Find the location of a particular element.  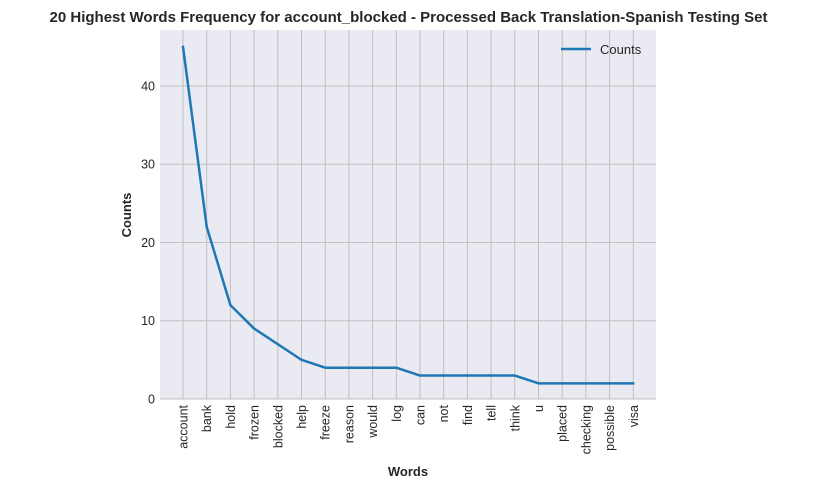

legend-label: Counts is located at coordinates (621, 49).